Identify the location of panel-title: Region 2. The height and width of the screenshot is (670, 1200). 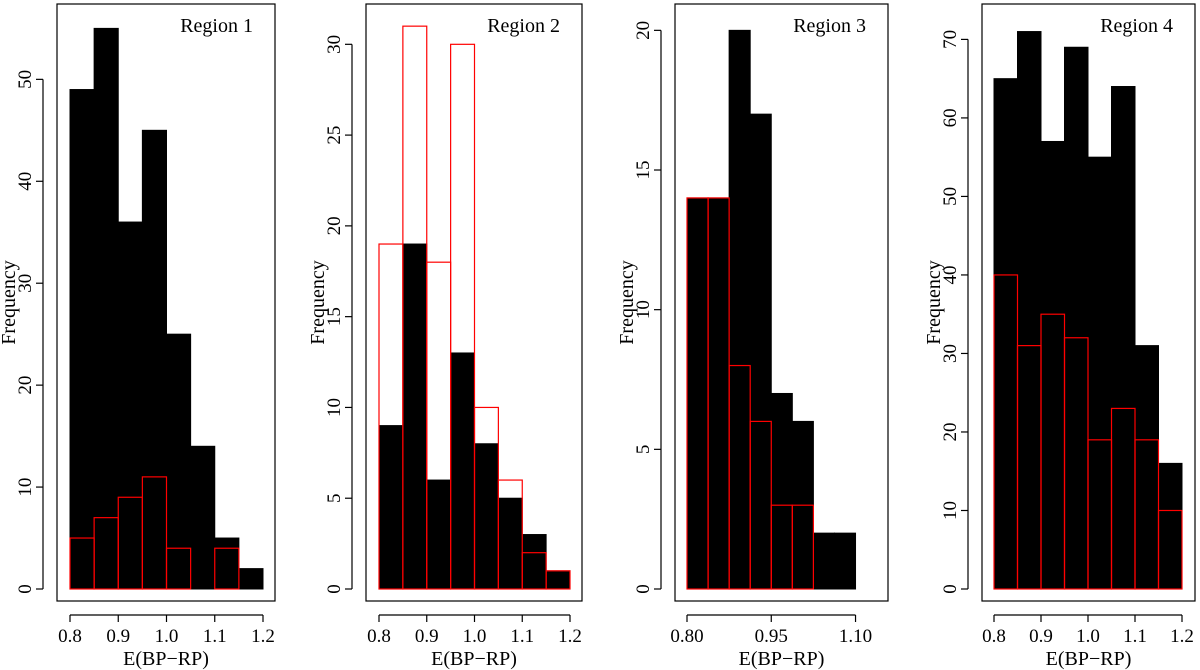
(523, 26).